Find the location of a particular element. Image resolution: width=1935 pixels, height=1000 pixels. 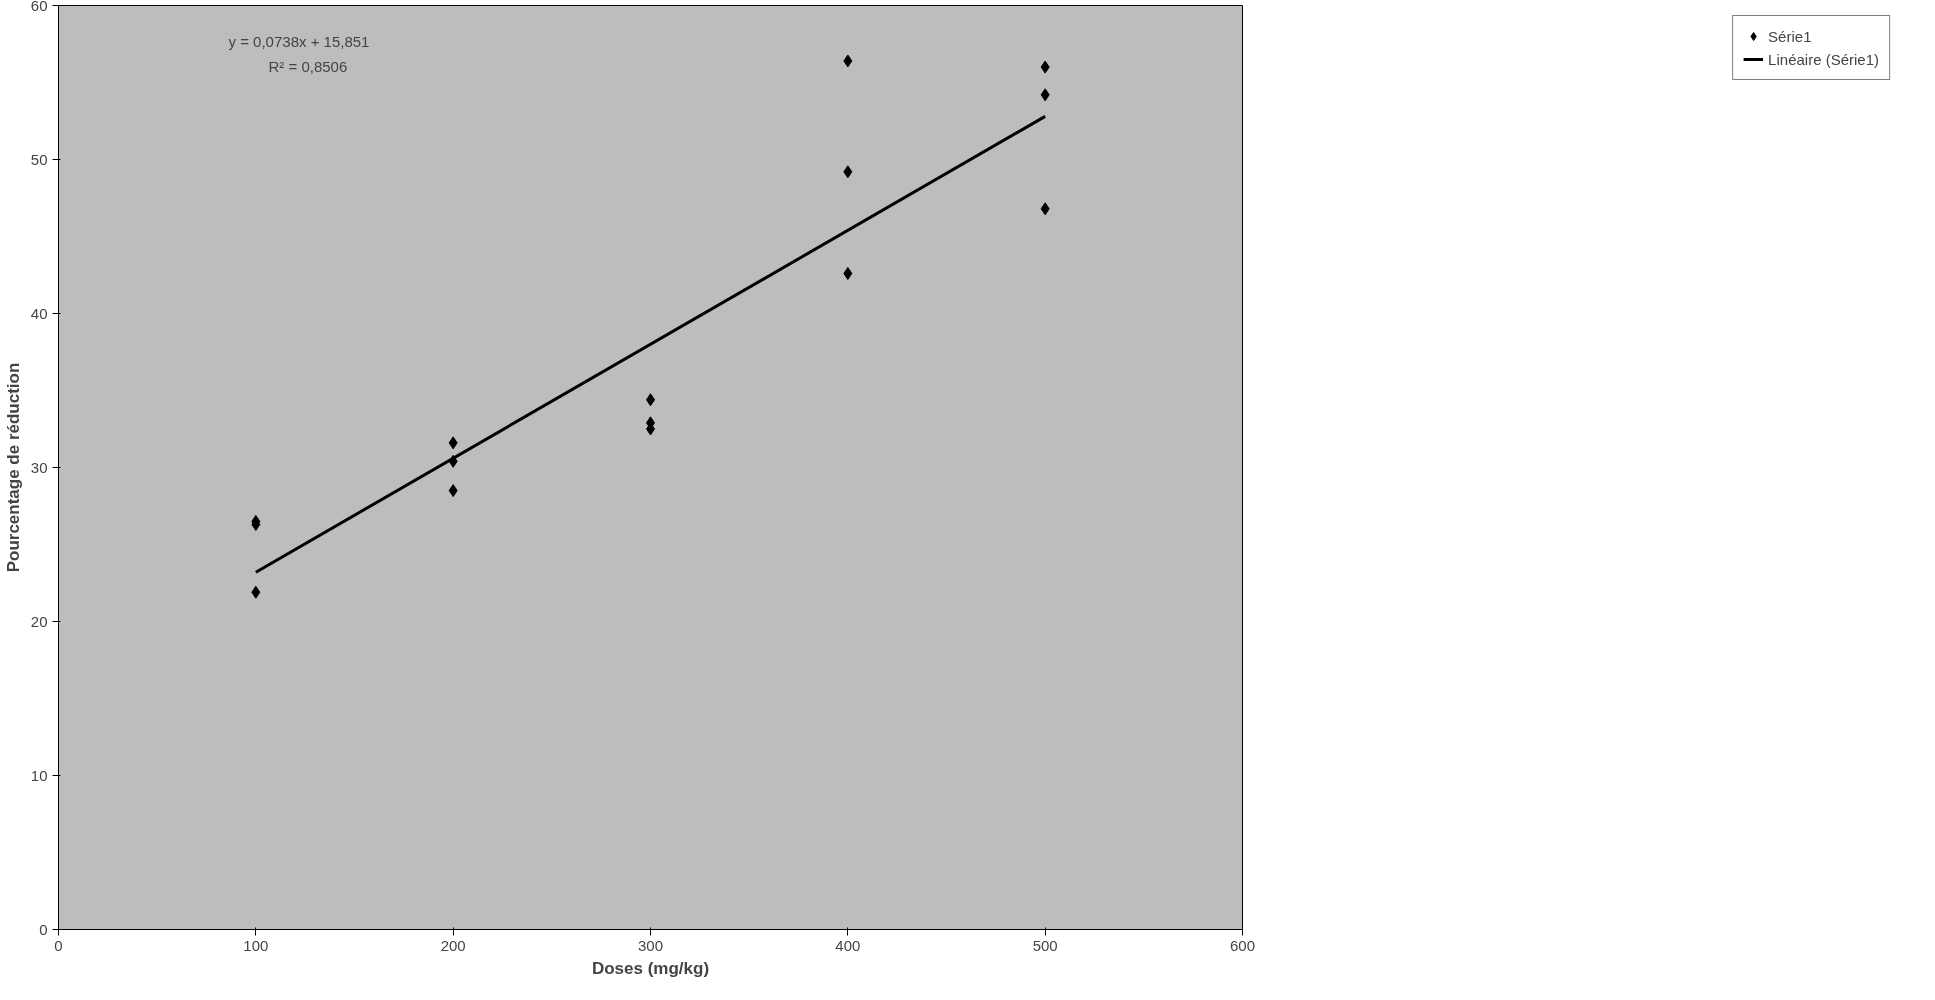

x-tick-label: 500 is located at coordinates (1045, 945).